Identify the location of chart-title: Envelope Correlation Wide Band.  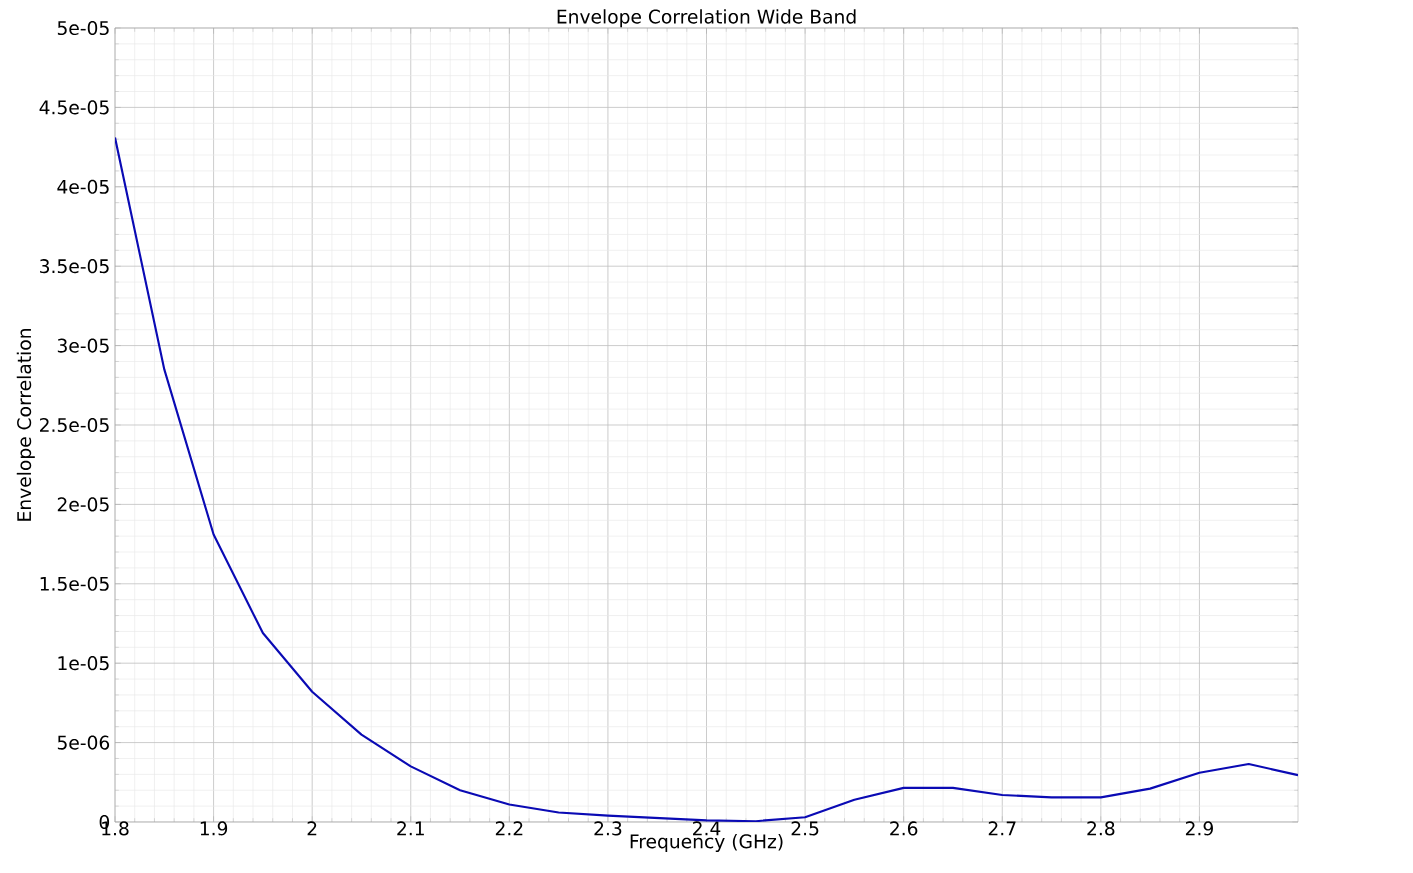
(706, 18).